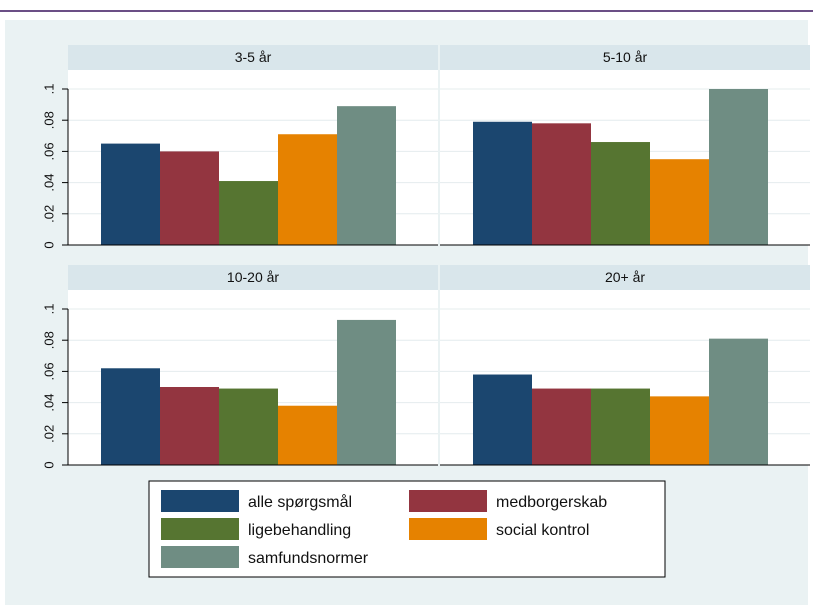  I want to click on legend-item: alle spørgsmål, so click(256, 501).